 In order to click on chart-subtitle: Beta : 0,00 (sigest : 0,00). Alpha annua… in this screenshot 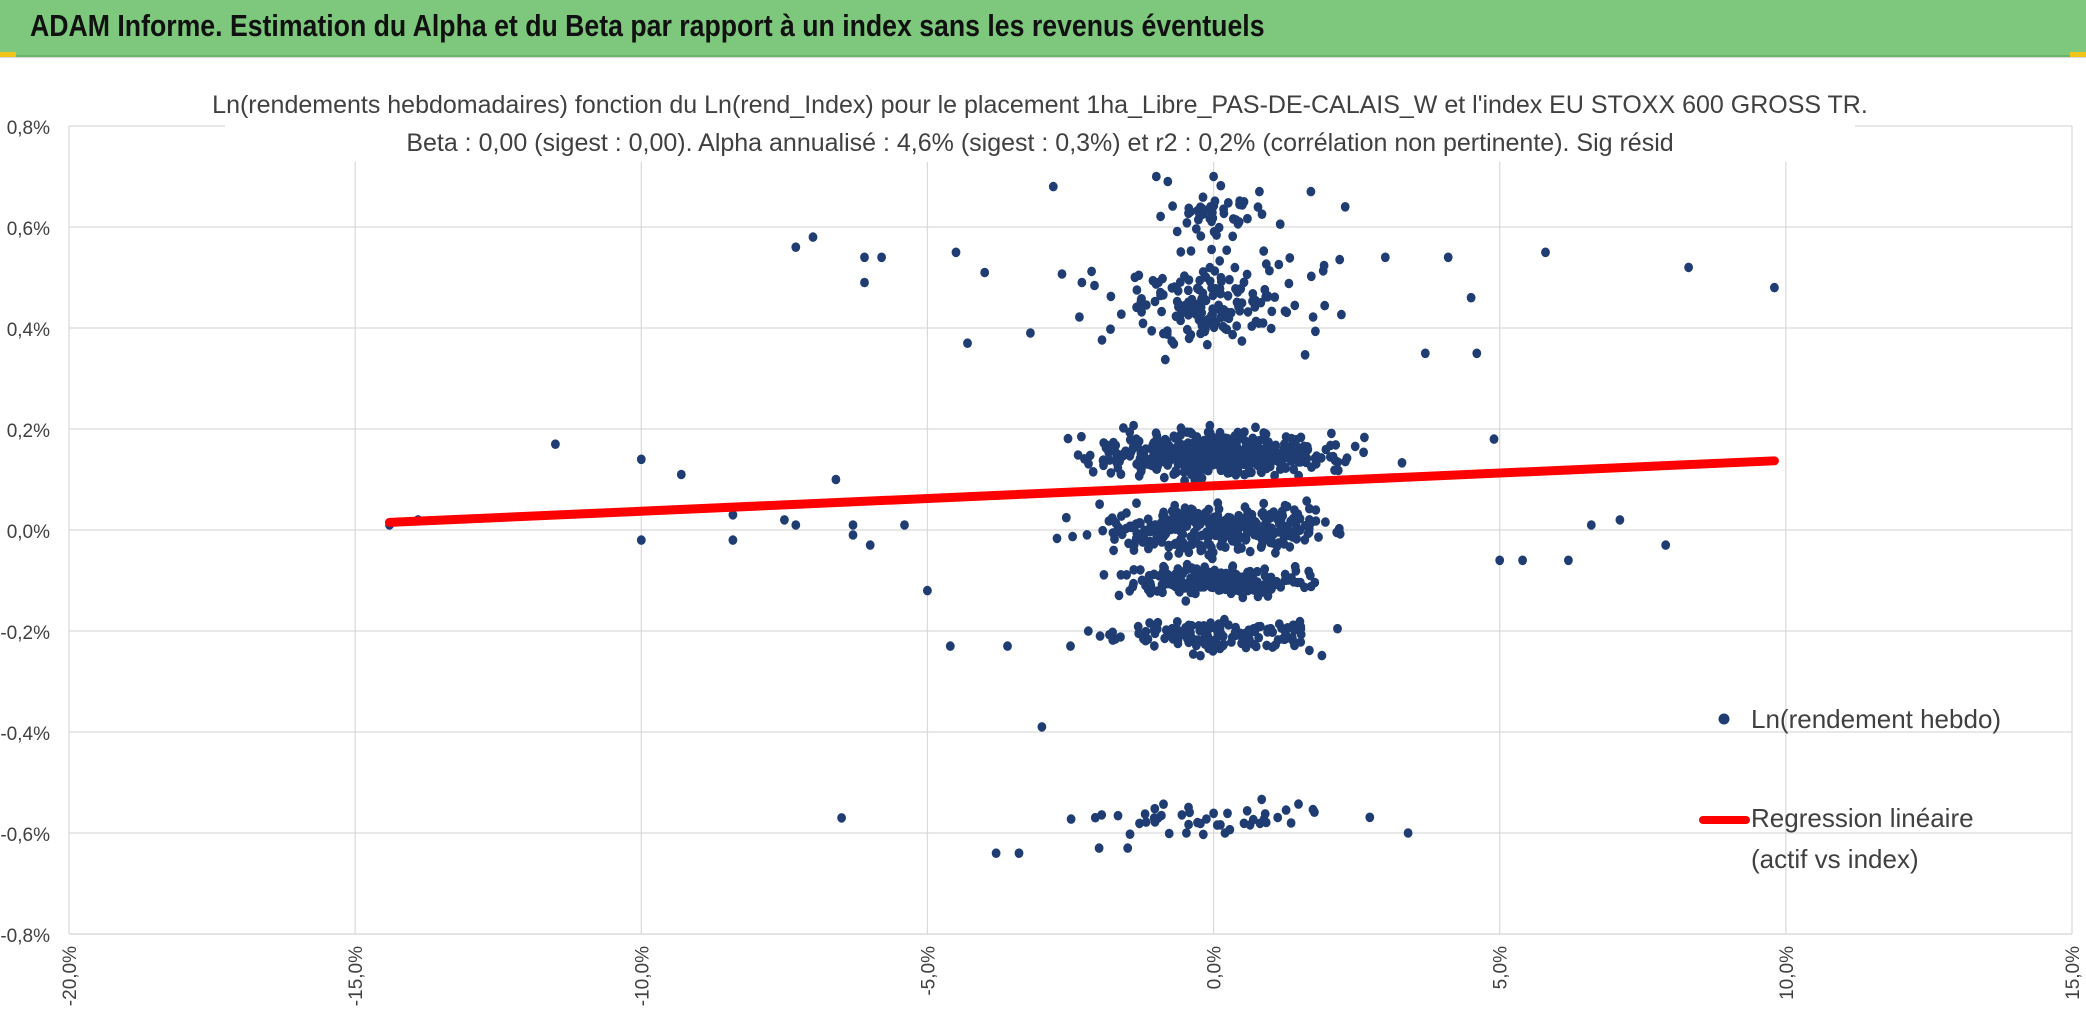, I will do `click(1039, 143)`.